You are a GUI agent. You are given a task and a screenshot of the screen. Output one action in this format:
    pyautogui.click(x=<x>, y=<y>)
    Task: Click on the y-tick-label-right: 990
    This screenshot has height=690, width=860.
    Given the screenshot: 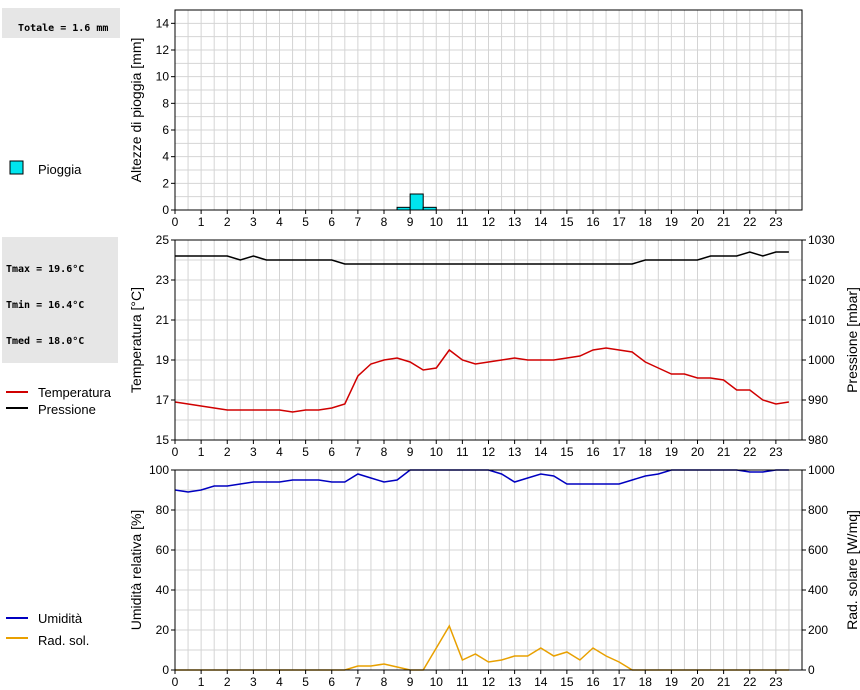 What is the action you would take?
    pyautogui.click(x=818, y=400)
    